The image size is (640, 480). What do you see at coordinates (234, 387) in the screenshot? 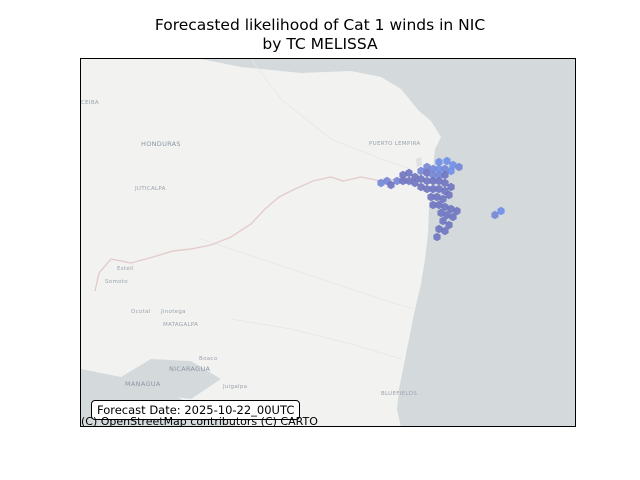
I see `place-label: Juigalpa` at bounding box center [234, 387].